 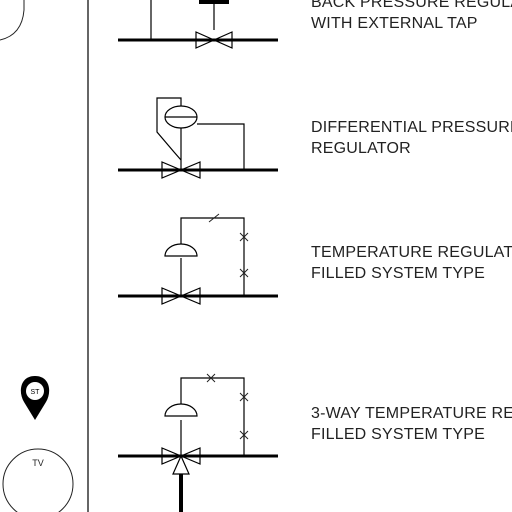 What do you see at coordinates (36, 392) in the screenshot?
I see `marker-label: ST` at bounding box center [36, 392].